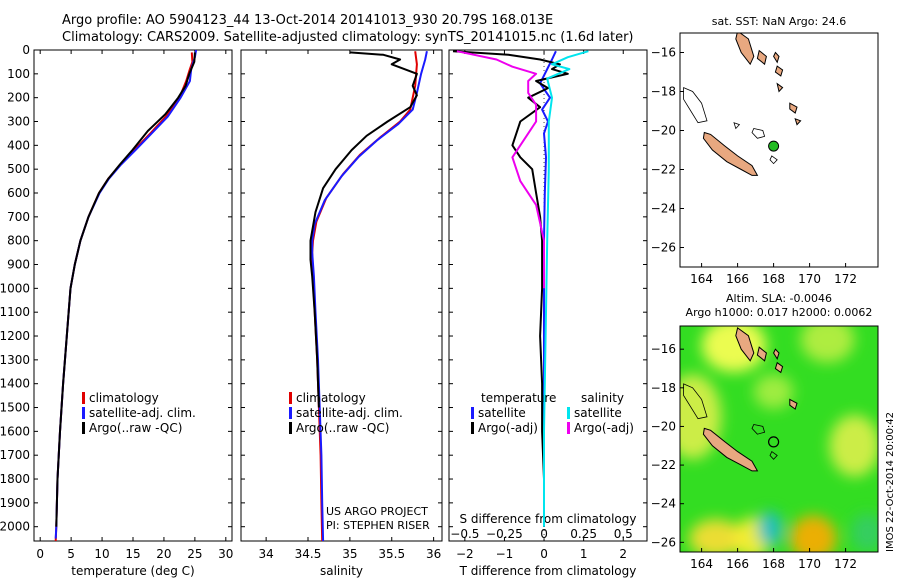  Describe the element at coordinates (779, 298) in the screenshot. I see `sla_map-title: Altim. SLA: -0.0046` at that location.